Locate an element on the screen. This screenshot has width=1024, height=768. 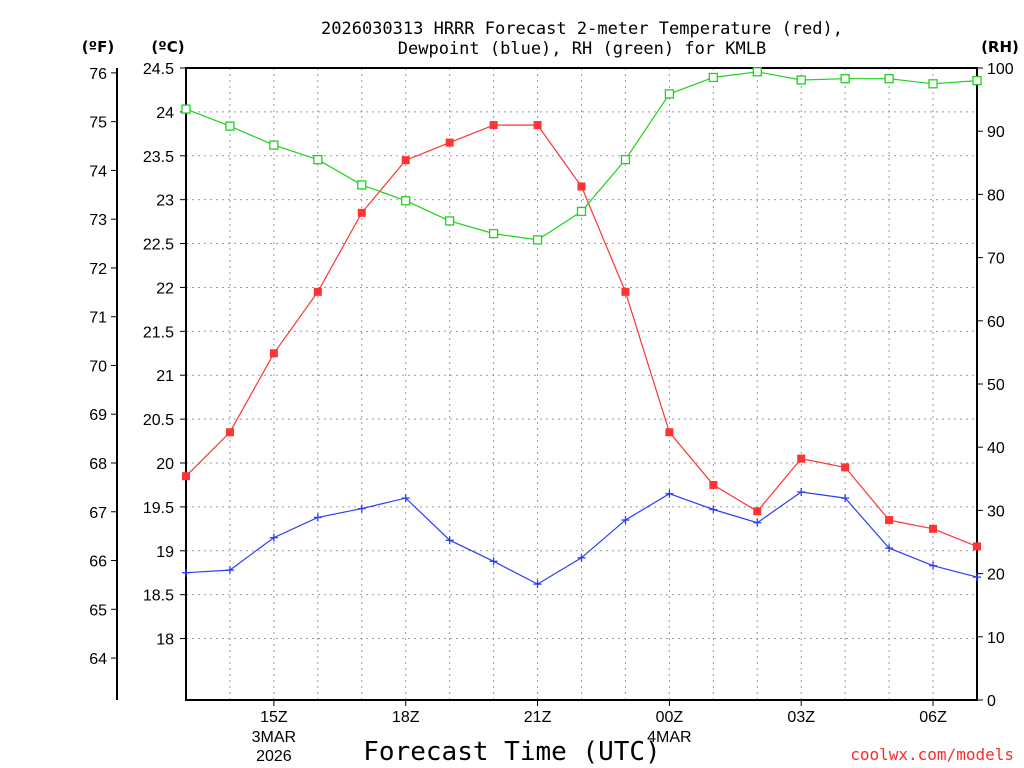
fahrenheit-tick-label: 71 is located at coordinates (98, 318).